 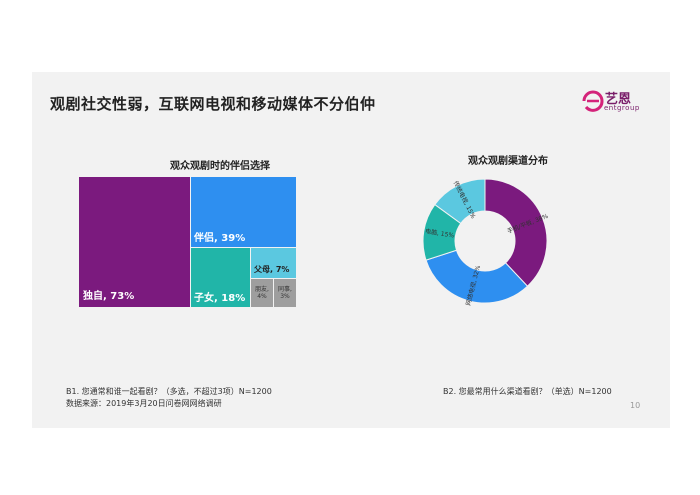 What do you see at coordinates (593, 101) in the screenshot?
I see `entgroup-logo-icon` at bounding box center [593, 101].